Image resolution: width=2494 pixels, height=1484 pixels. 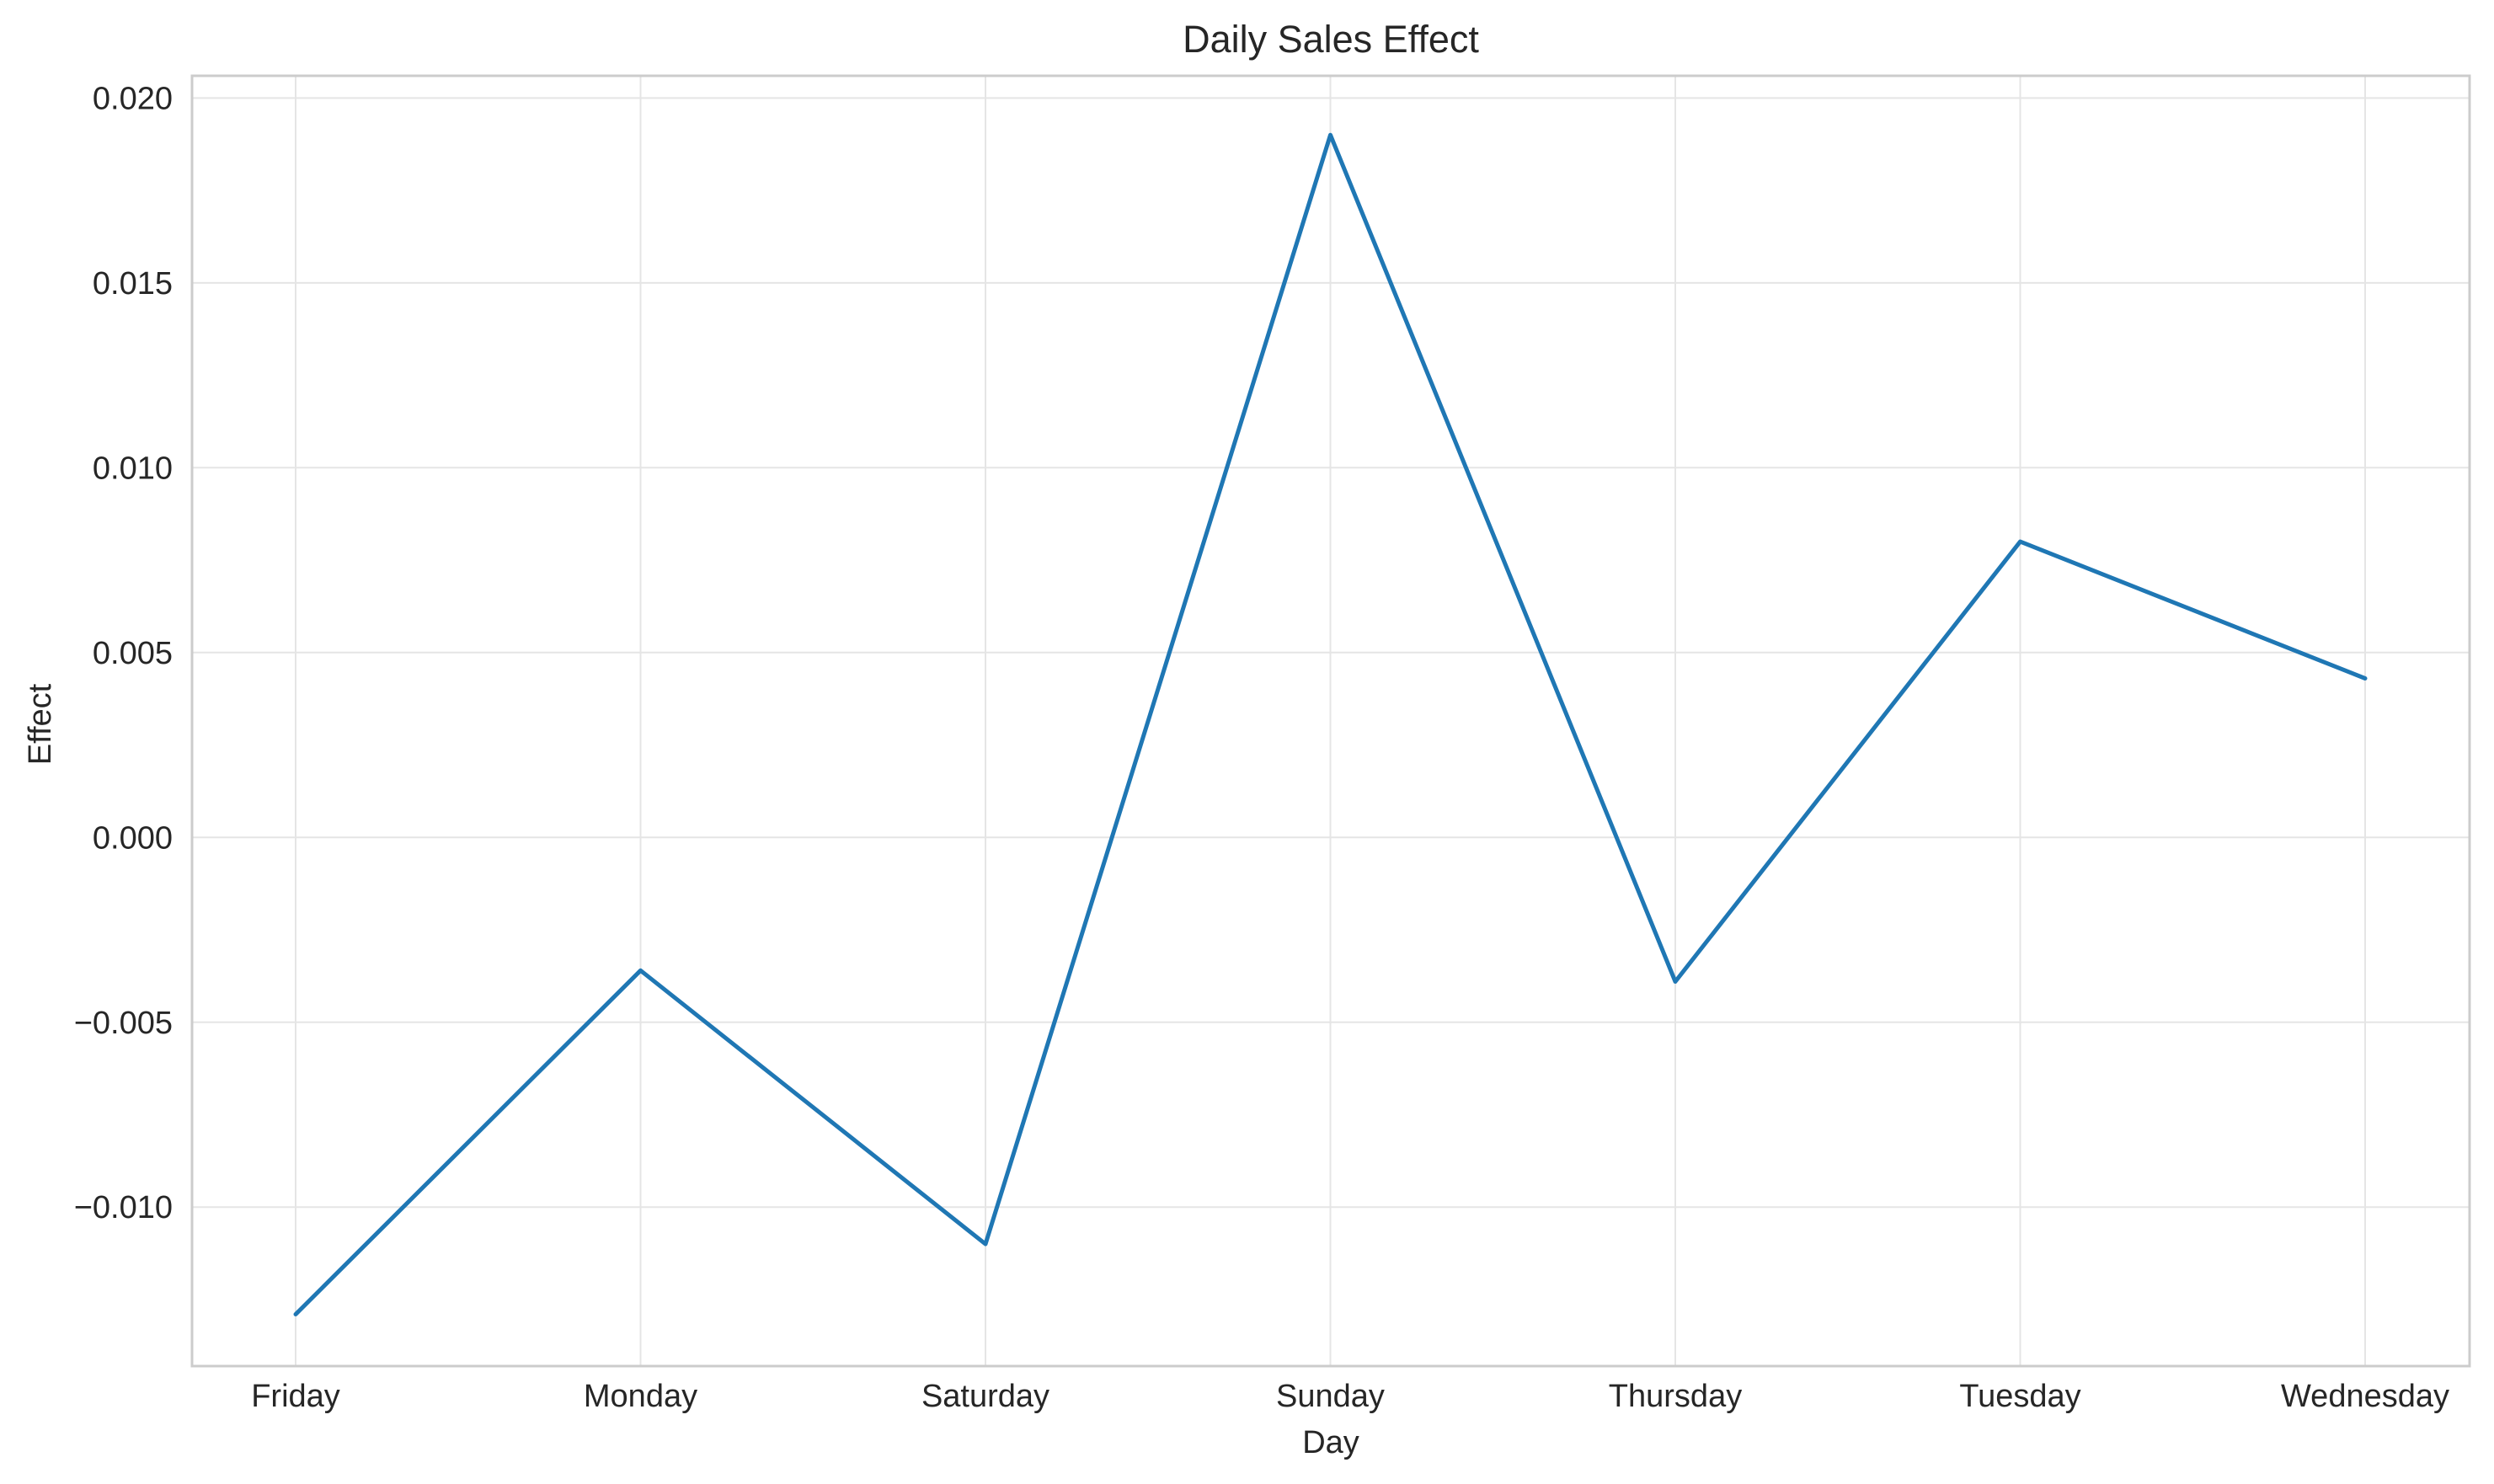 I want to click on x-tick-label: Tuesday, so click(x=2020, y=1397).